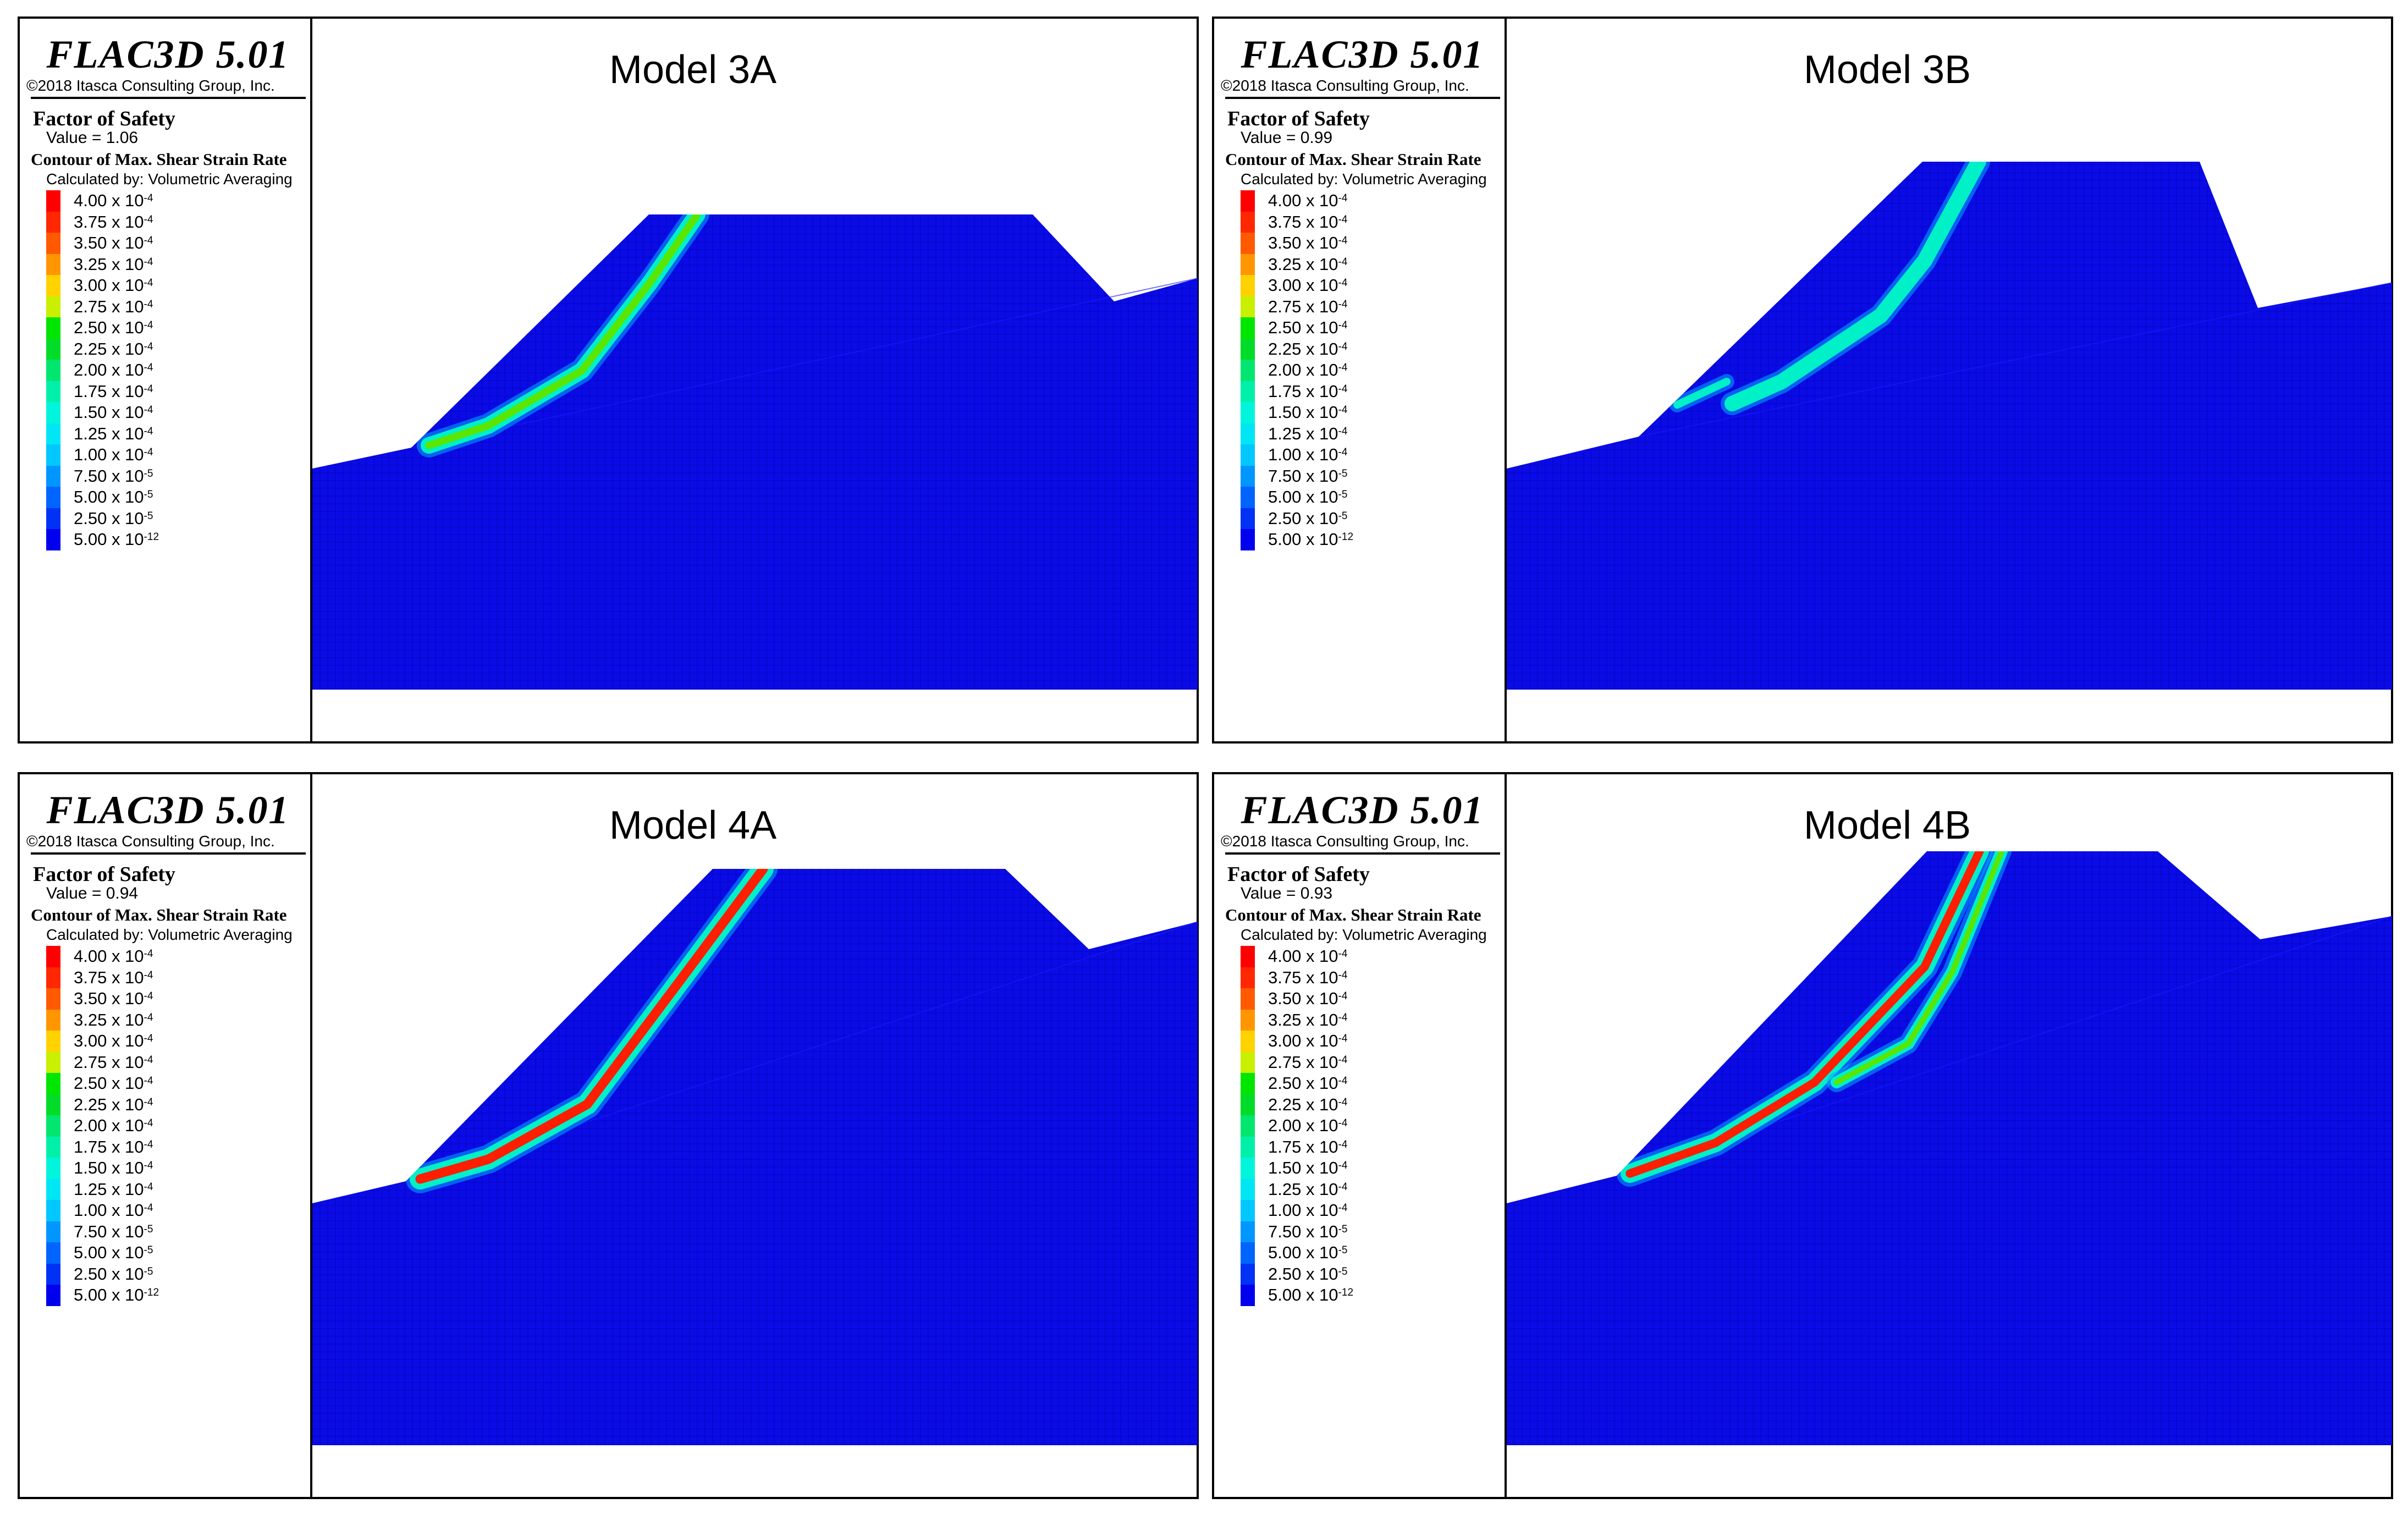 This screenshot has width=2408, height=1520. What do you see at coordinates (1308, 412) in the screenshot?
I see `scale-label: 1.50 x 10-4` at bounding box center [1308, 412].